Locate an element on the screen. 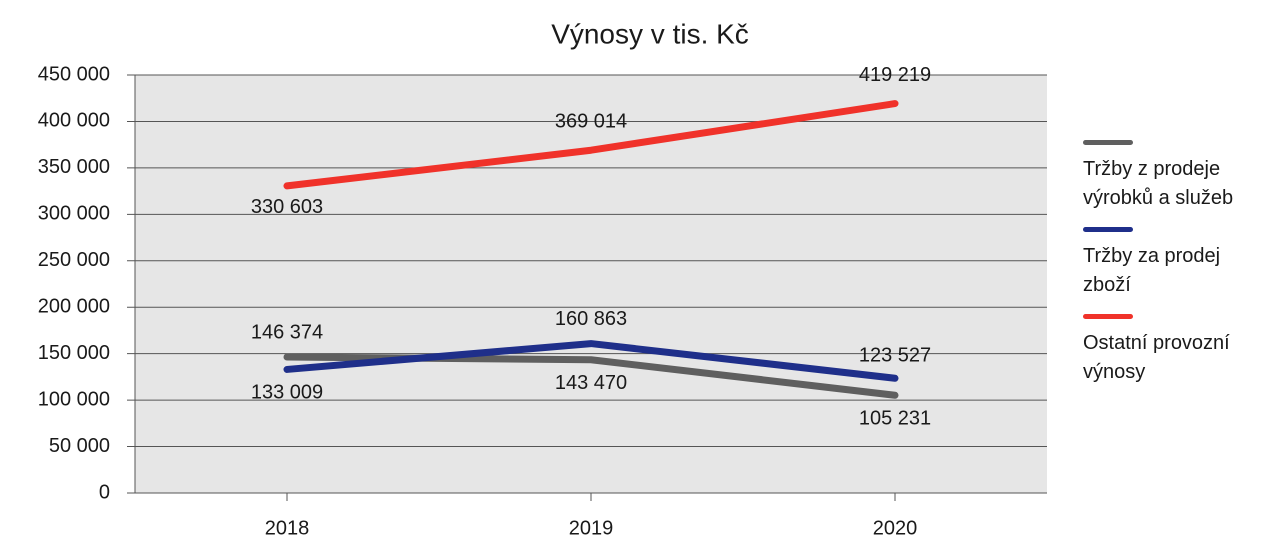  y-tick-label: 400 000 is located at coordinates (74, 121).